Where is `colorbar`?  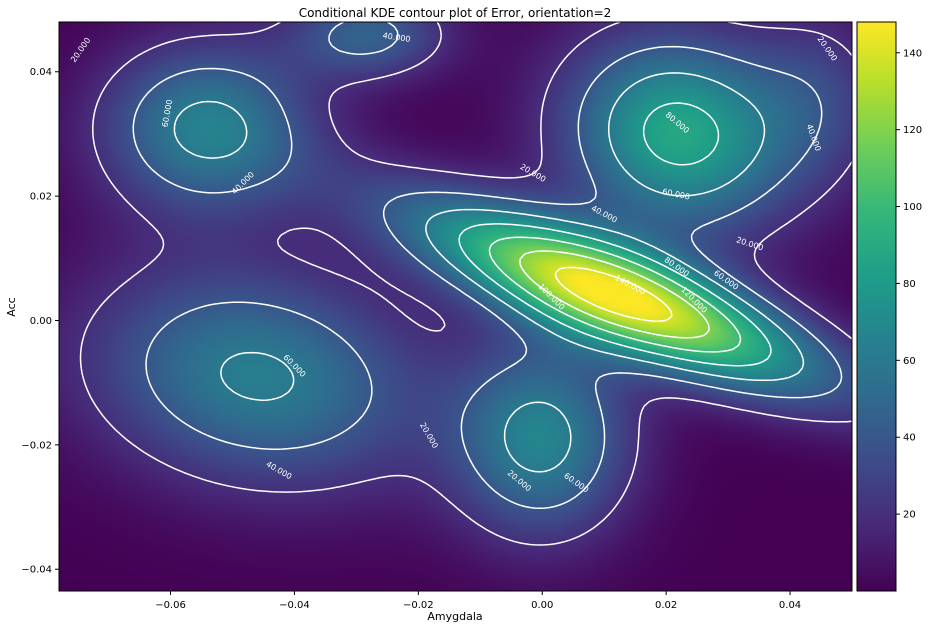
colorbar is located at coordinates (876, 306).